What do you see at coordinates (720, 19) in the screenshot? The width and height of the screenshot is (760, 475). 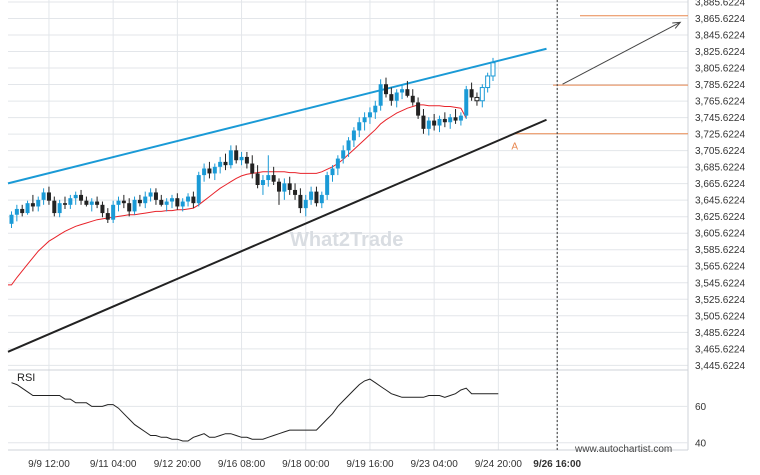 I see `price-tick-label: 3,865.6224` at bounding box center [720, 19].